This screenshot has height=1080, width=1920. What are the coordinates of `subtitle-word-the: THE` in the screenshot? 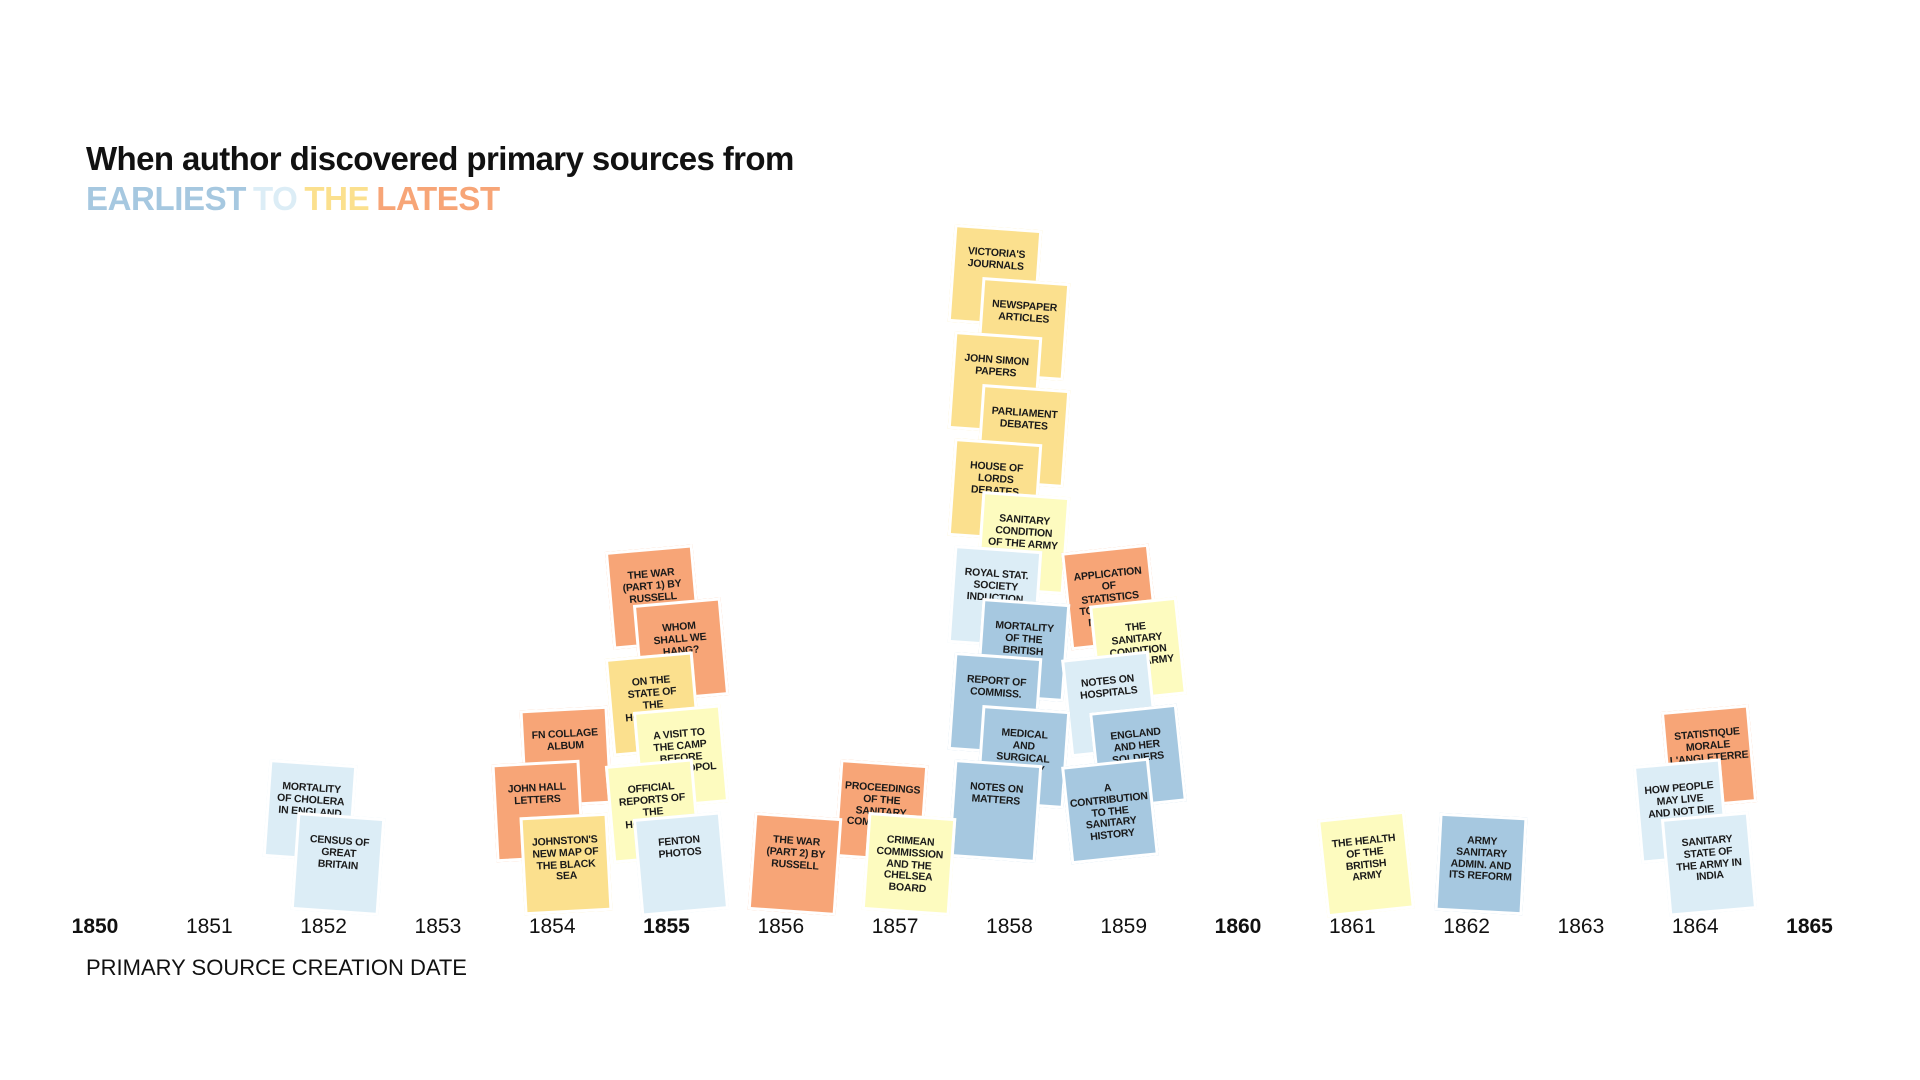 It's located at (337, 198).